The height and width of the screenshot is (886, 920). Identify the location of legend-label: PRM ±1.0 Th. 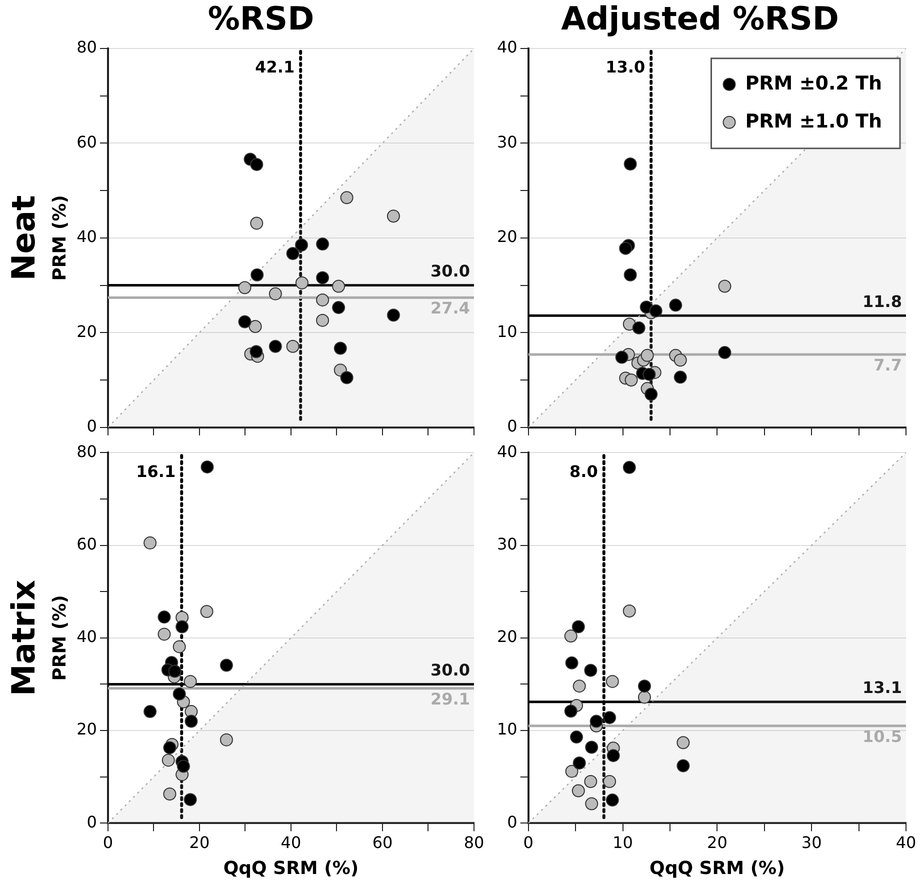
(813, 121).